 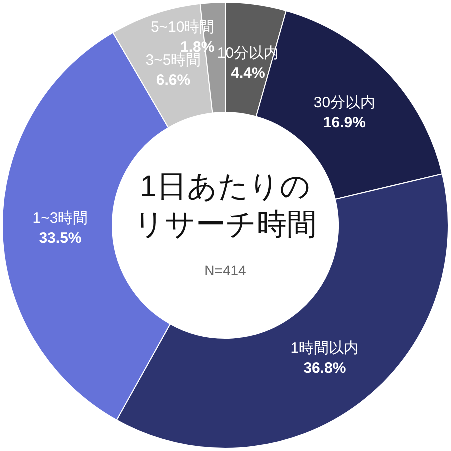 What do you see at coordinates (325, 349) in the screenshot?
I see `slice-label: 1時間以内` at bounding box center [325, 349].